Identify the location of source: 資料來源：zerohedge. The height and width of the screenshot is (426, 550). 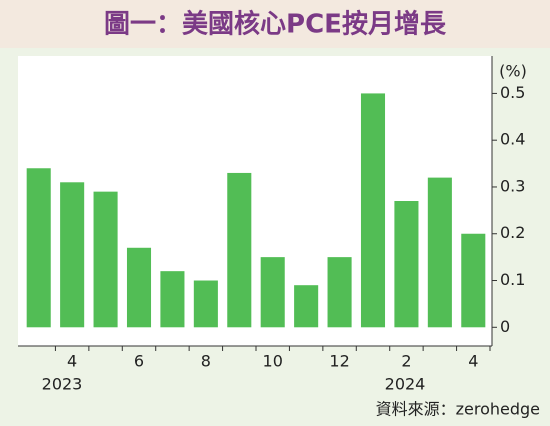
(458, 409).